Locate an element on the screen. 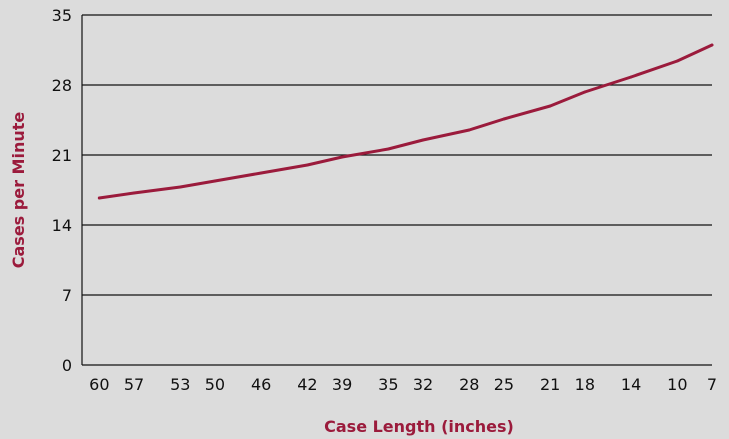 This screenshot has width=729, height=439. y-axis-title: Cases per Minute is located at coordinates (18, 190).